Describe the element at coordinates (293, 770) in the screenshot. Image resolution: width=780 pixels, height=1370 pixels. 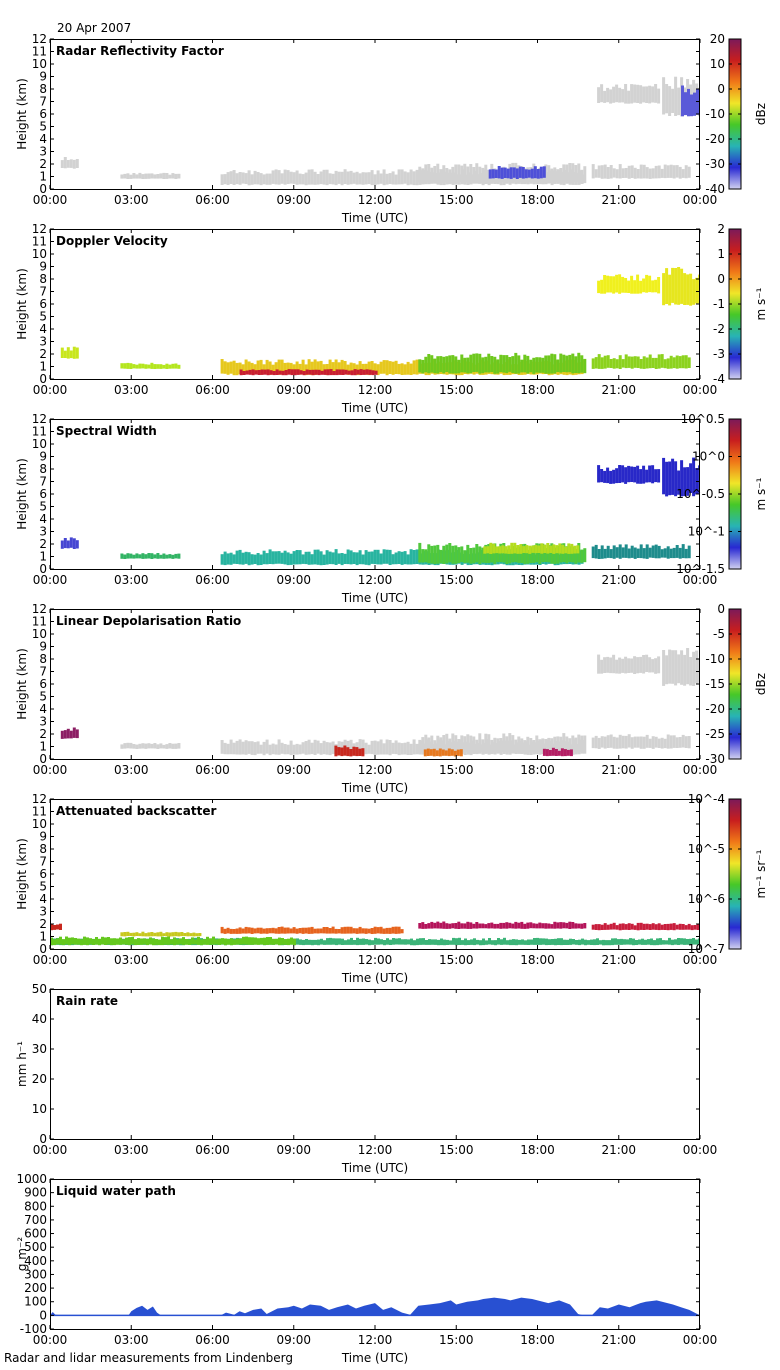
I see `x-tick-label: 09:00` at that location.